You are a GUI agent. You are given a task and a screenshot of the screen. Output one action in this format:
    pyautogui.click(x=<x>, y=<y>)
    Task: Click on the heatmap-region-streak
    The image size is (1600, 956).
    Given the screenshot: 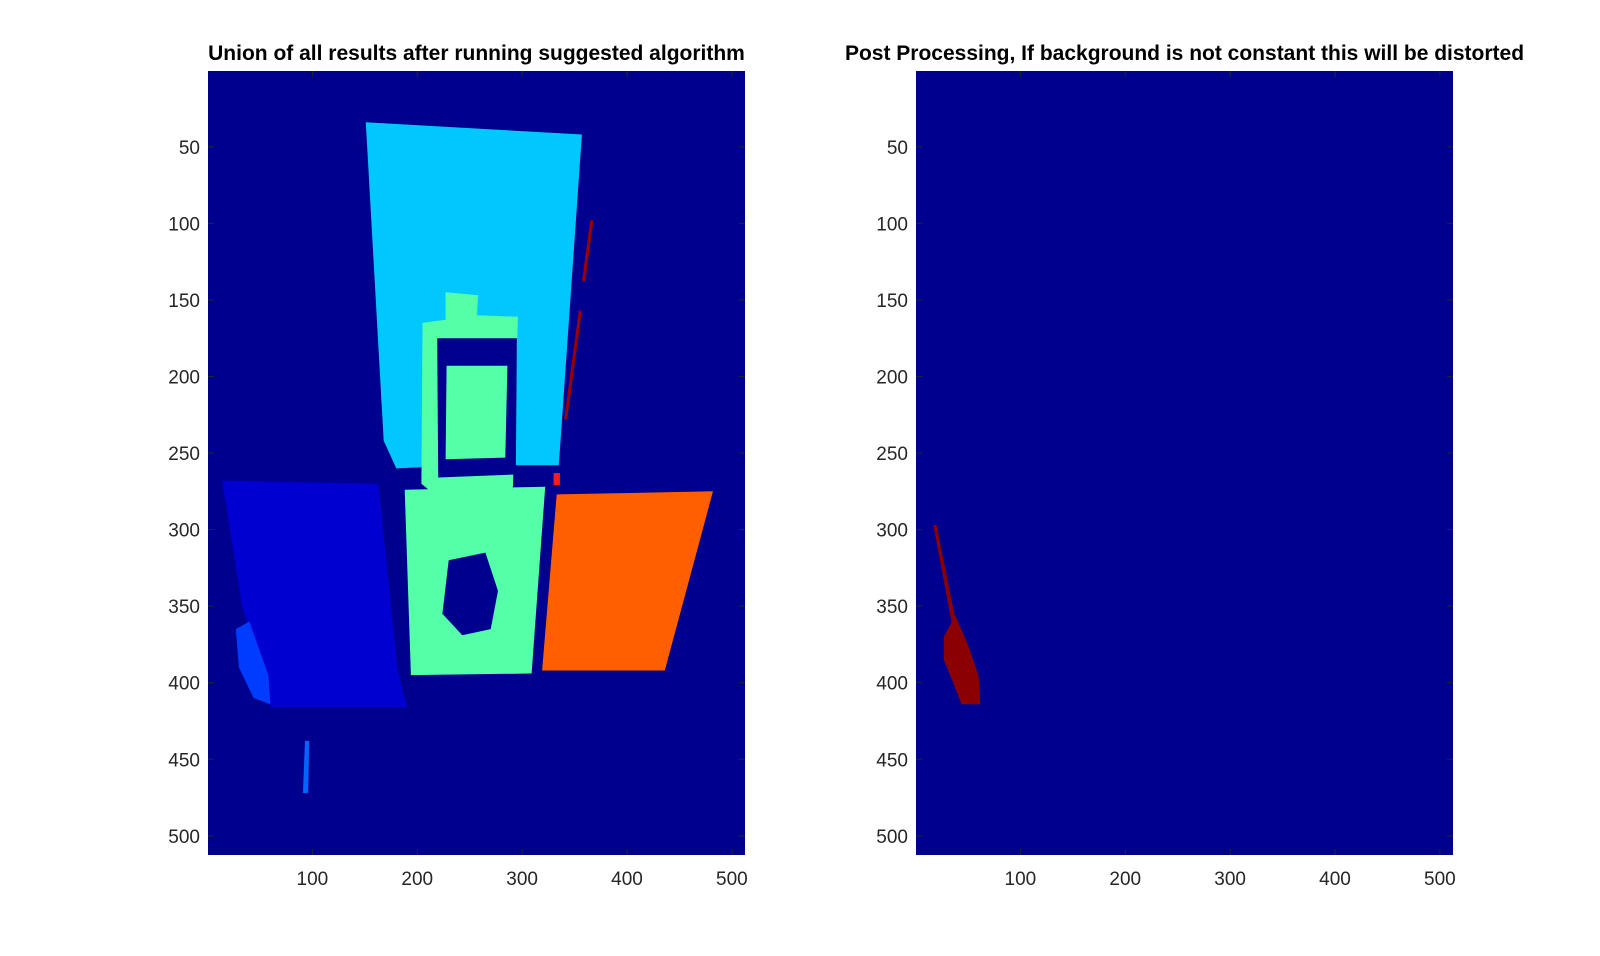 What is the action you would take?
    pyautogui.click(x=945, y=578)
    